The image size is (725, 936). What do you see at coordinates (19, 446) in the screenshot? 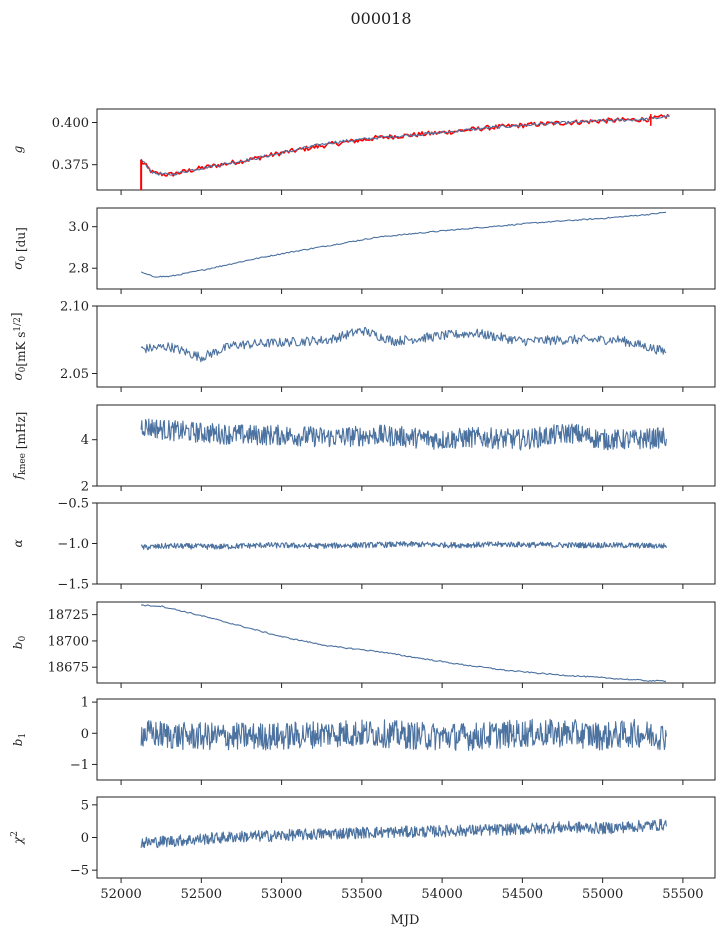
I see `y-axis-label: fknee [mHz]` at bounding box center [19, 446].